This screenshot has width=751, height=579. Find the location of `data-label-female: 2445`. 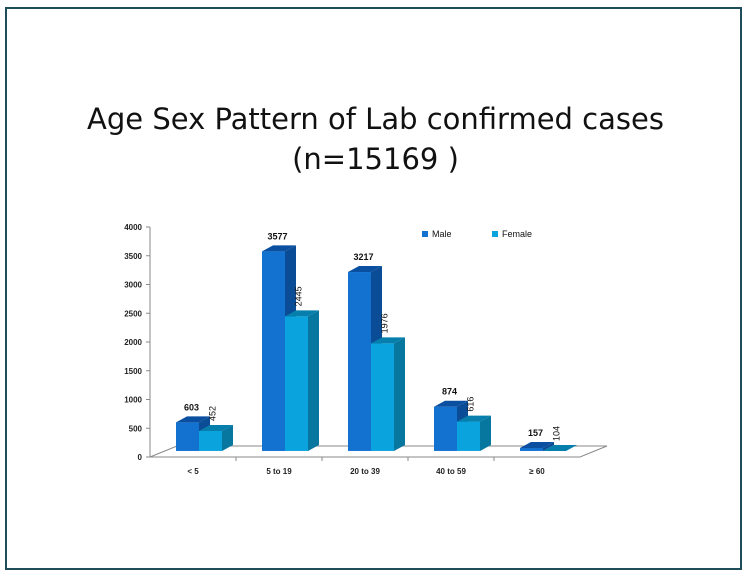

data-label-female: 2445 is located at coordinates (299, 296).